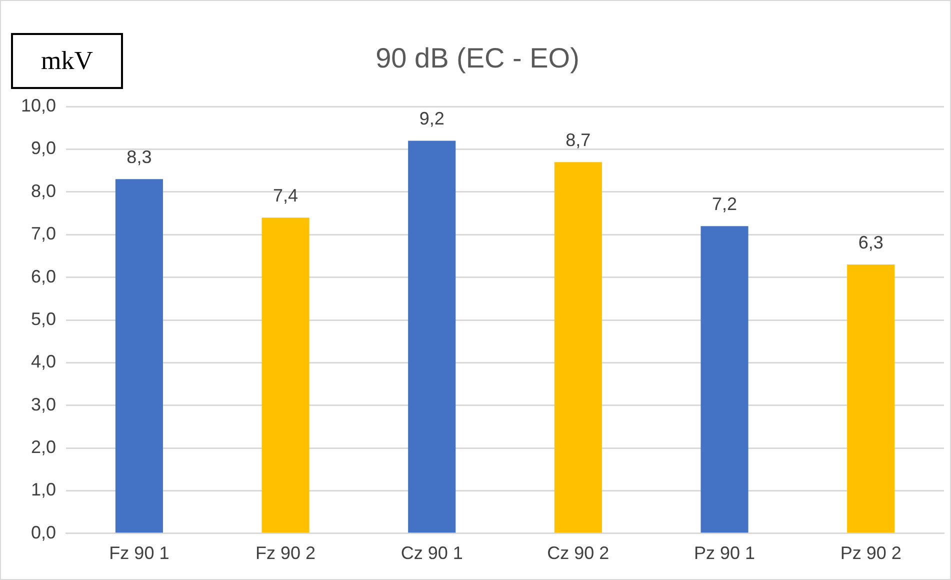 The height and width of the screenshot is (580, 951). I want to click on x-tick-label: Cz 90 1, so click(431, 553).